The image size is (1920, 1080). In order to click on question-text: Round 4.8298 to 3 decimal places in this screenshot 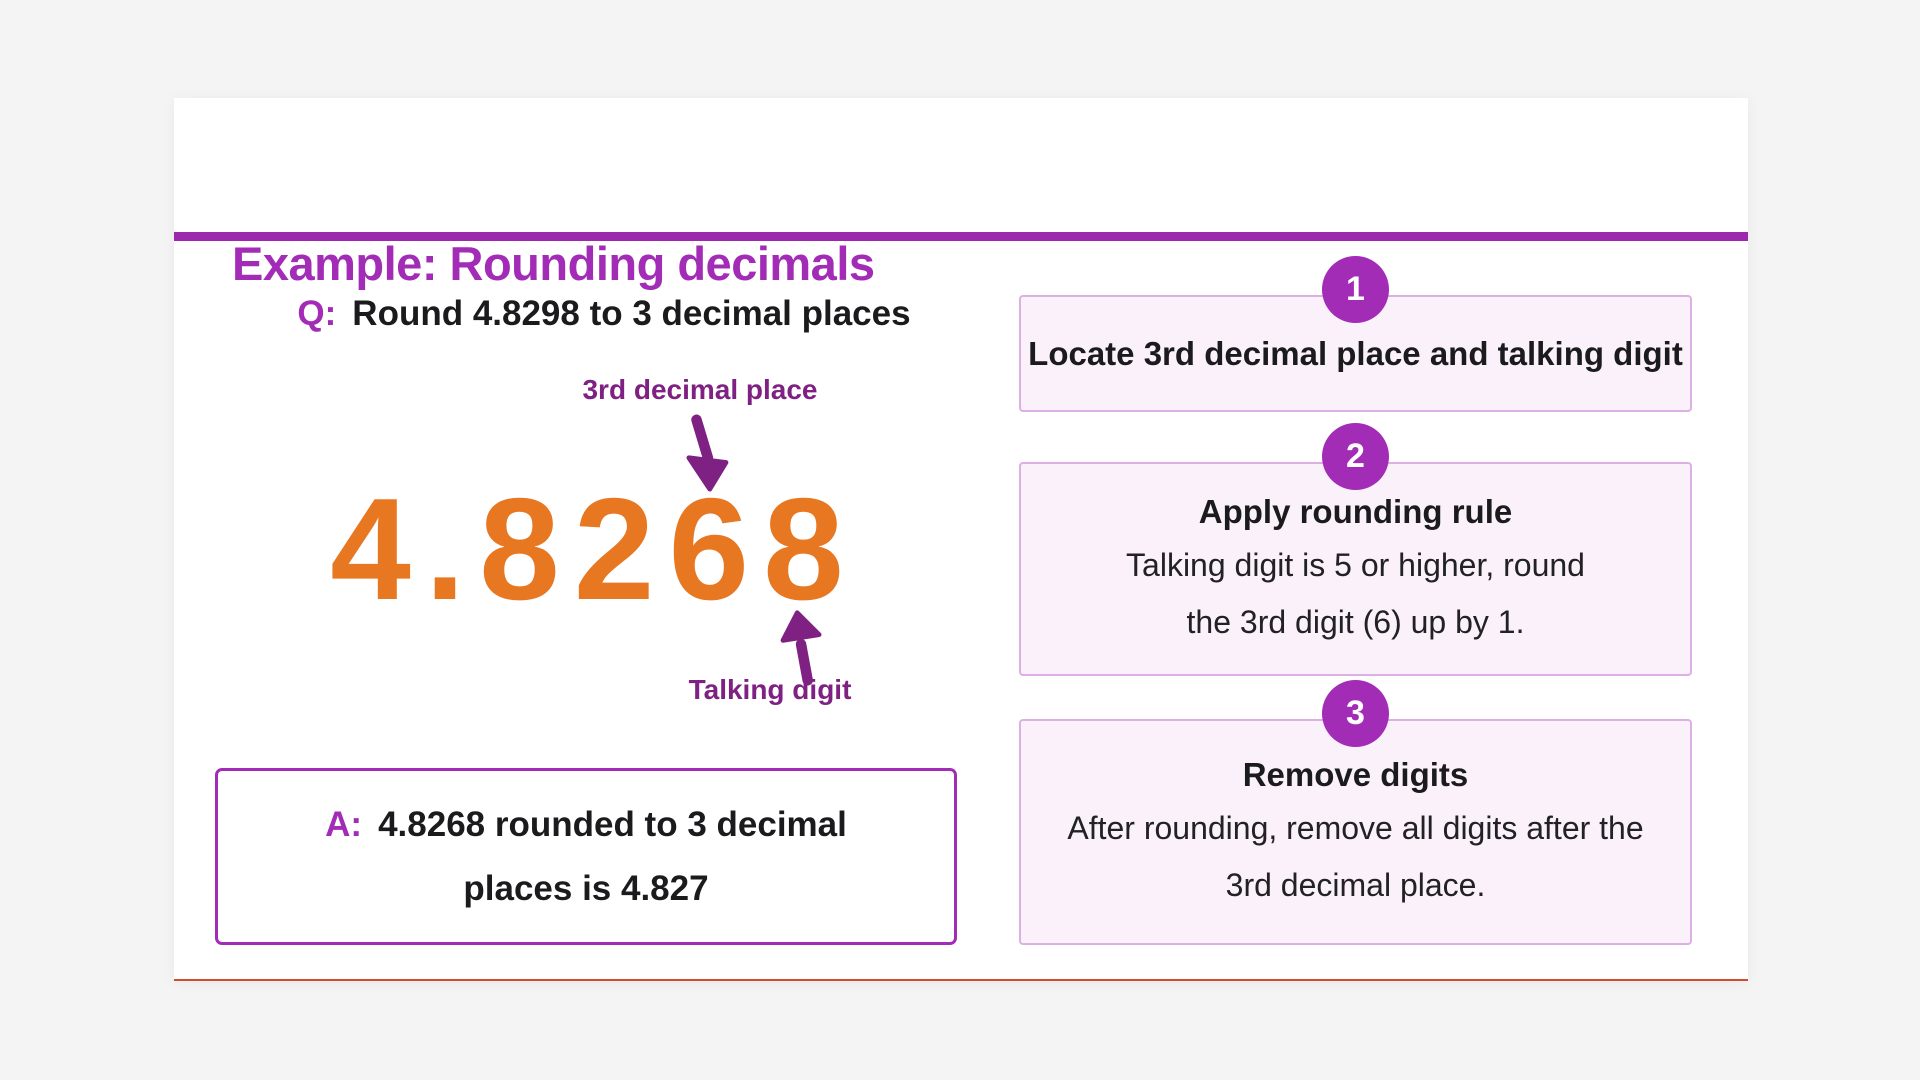, I will do `click(631, 313)`.